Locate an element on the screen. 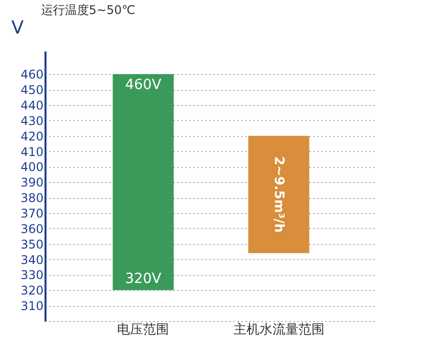 The width and height of the screenshot is (427, 341). y-tick-label: 330 is located at coordinates (32, 275).